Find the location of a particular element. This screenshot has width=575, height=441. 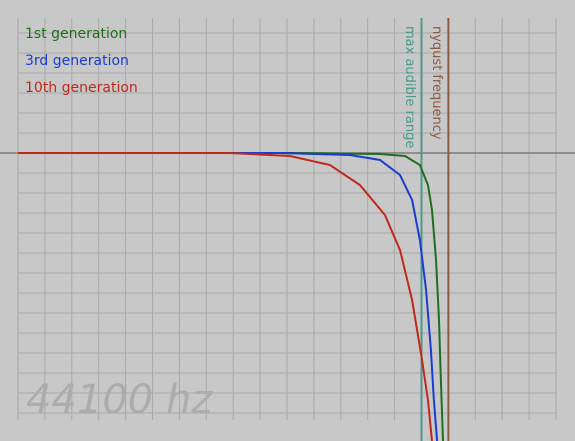

legend-entry: 3rd generation is located at coordinates (77, 61).